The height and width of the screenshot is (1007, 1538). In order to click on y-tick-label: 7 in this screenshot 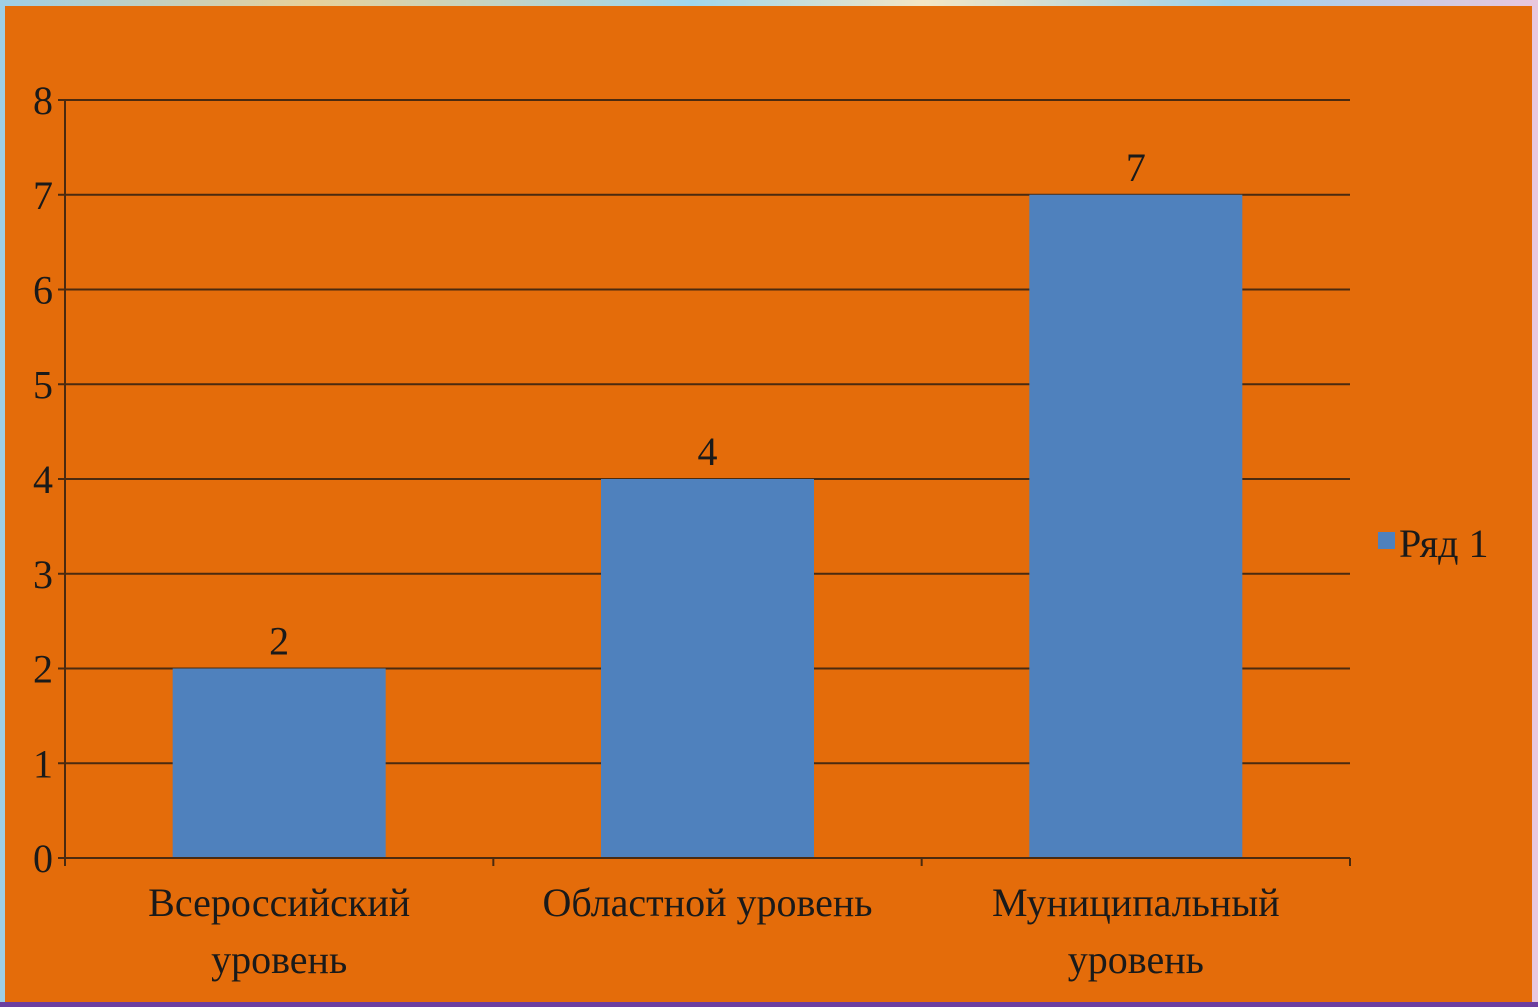, I will do `click(43, 195)`.